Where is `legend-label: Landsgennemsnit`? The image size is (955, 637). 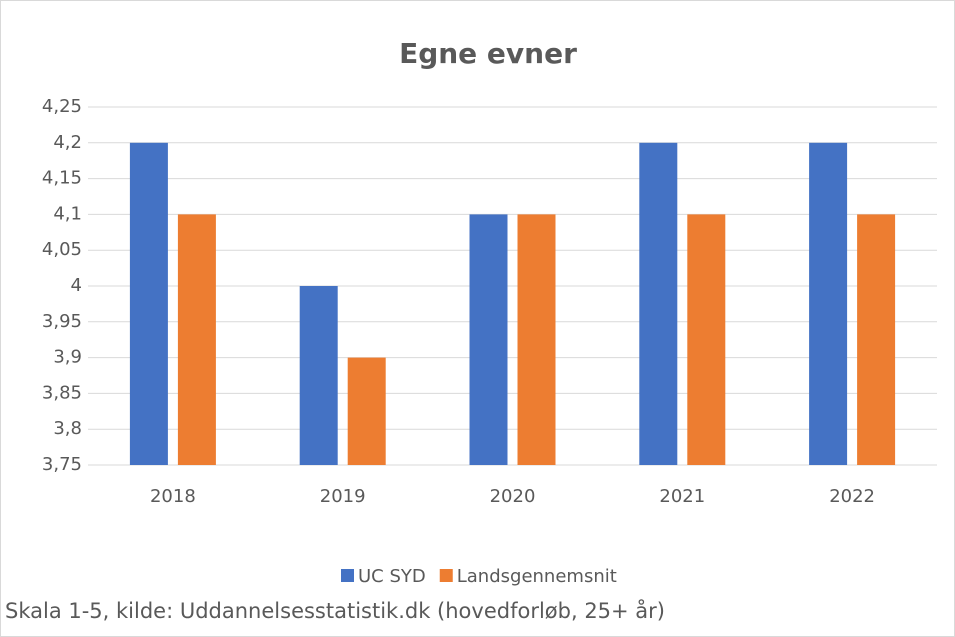
legend-label: Landsgennemsnit is located at coordinates (537, 576).